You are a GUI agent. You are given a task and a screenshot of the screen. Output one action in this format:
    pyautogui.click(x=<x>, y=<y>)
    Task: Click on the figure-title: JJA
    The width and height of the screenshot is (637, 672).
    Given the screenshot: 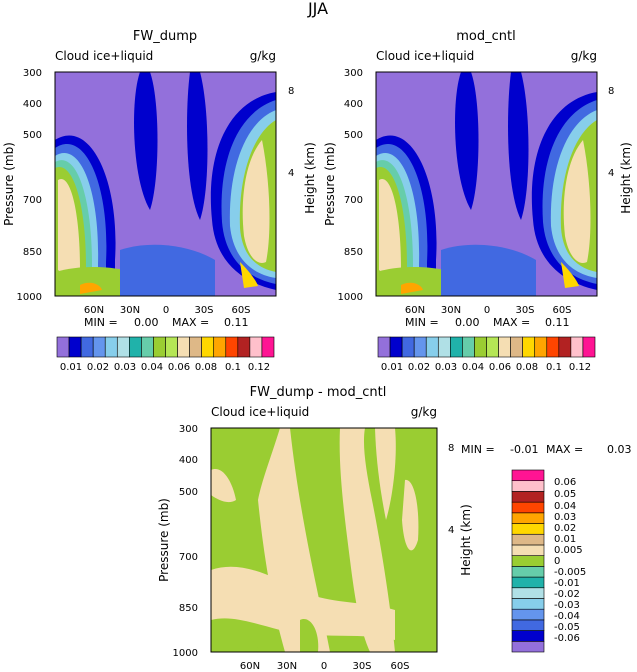 What is the action you would take?
    pyautogui.click(x=317, y=9)
    